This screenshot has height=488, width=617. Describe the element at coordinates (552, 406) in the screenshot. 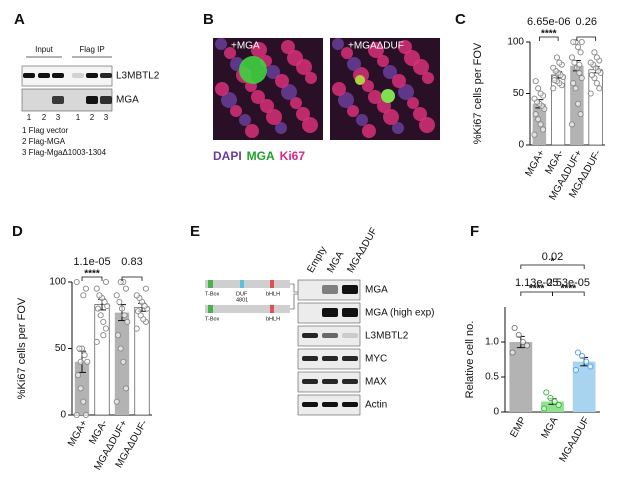

I see `bar` at that location.